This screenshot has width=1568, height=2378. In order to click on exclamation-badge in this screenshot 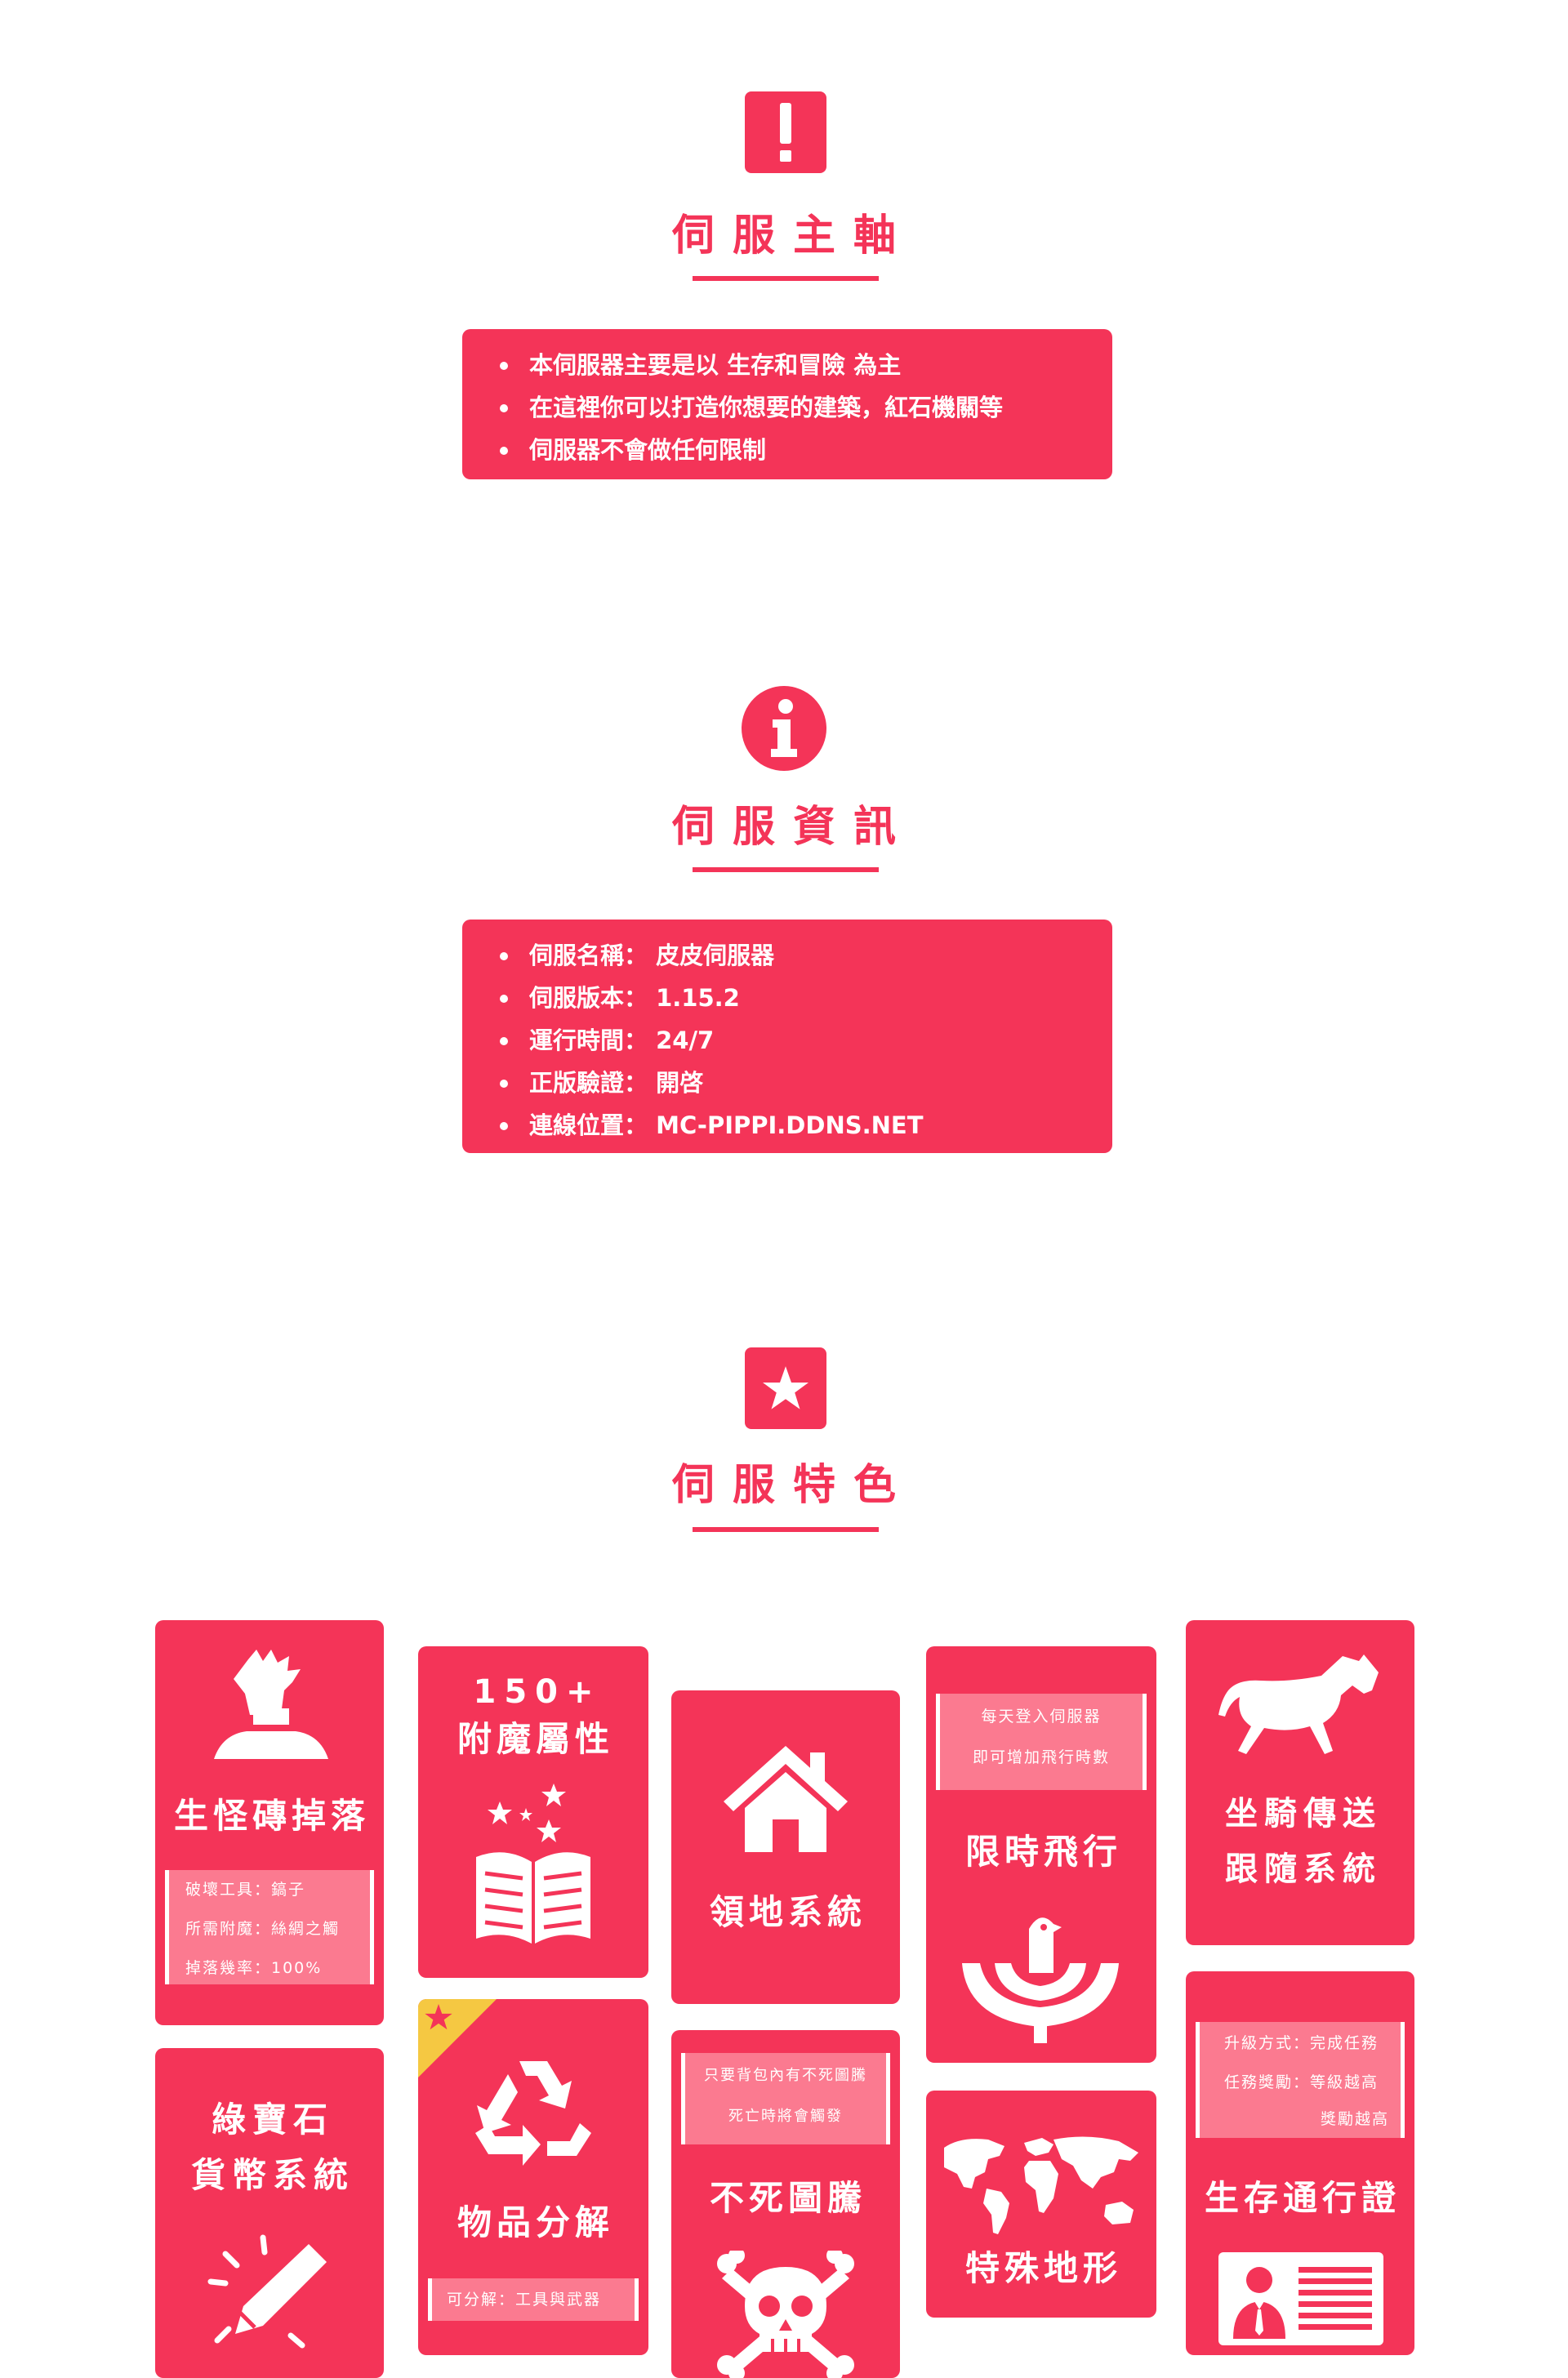, I will do `click(785, 132)`.